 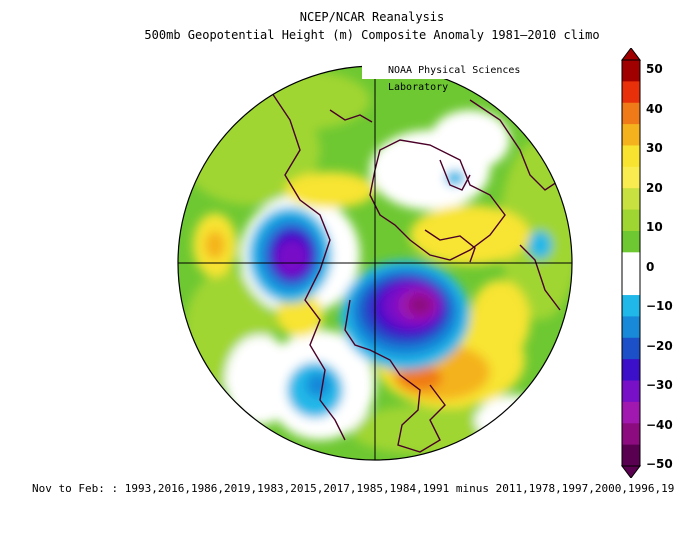 I want to click on colorbar-tick-label: −10, so click(x=659, y=306).